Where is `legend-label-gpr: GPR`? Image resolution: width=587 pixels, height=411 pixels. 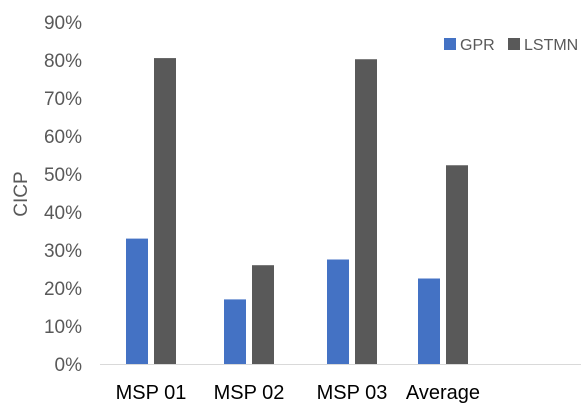
legend-label-gpr: GPR is located at coordinates (477, 45).